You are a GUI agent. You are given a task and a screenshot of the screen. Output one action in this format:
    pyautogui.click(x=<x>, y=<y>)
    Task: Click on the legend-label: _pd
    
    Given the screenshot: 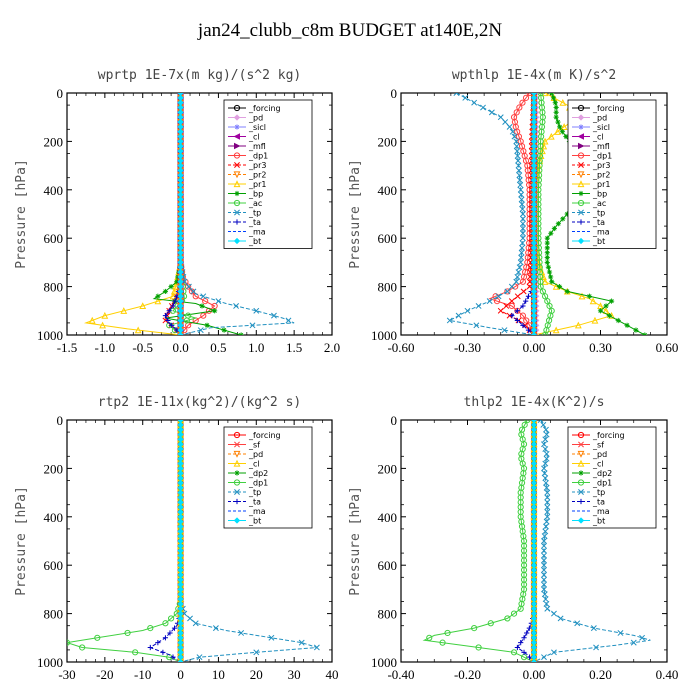 What is the action you would take?
    pyautogui.click(x=255, y=118)
    